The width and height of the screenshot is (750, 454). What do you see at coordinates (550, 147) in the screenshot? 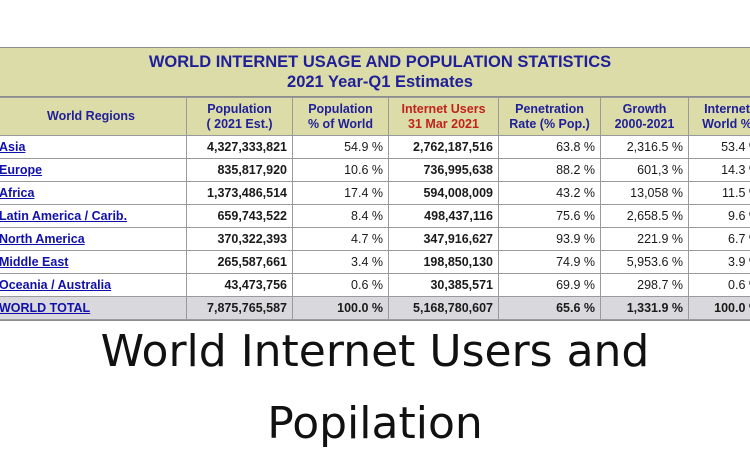
I see `penetration-cell: 63.8 %` at bounding box center [550, 147].